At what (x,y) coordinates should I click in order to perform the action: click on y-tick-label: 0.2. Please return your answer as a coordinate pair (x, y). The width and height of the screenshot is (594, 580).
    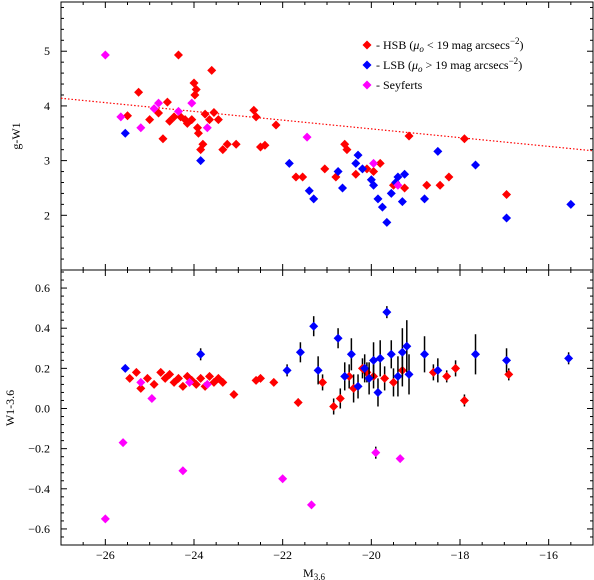
    Looking at the image, I should click on (42, 368).